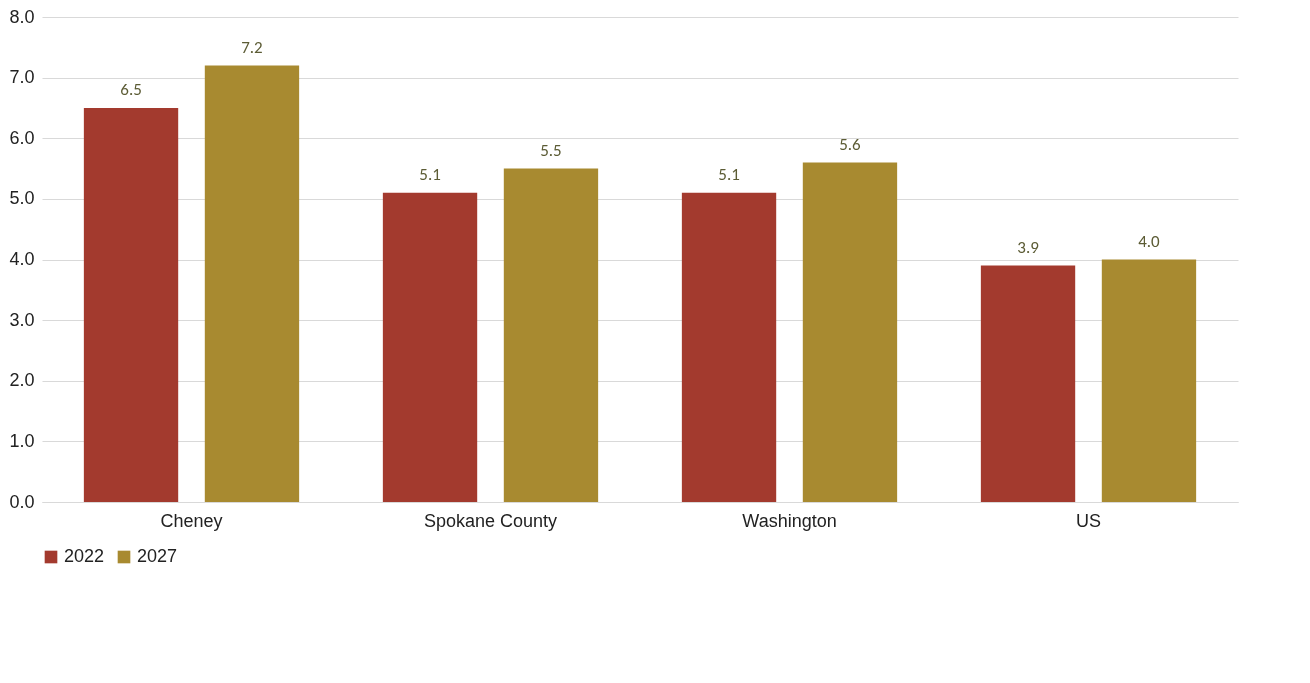  What do you see at coordinates (157, 556) in the screenshot?
I see `legend-label: 2027` at bounding box center [157, 556].